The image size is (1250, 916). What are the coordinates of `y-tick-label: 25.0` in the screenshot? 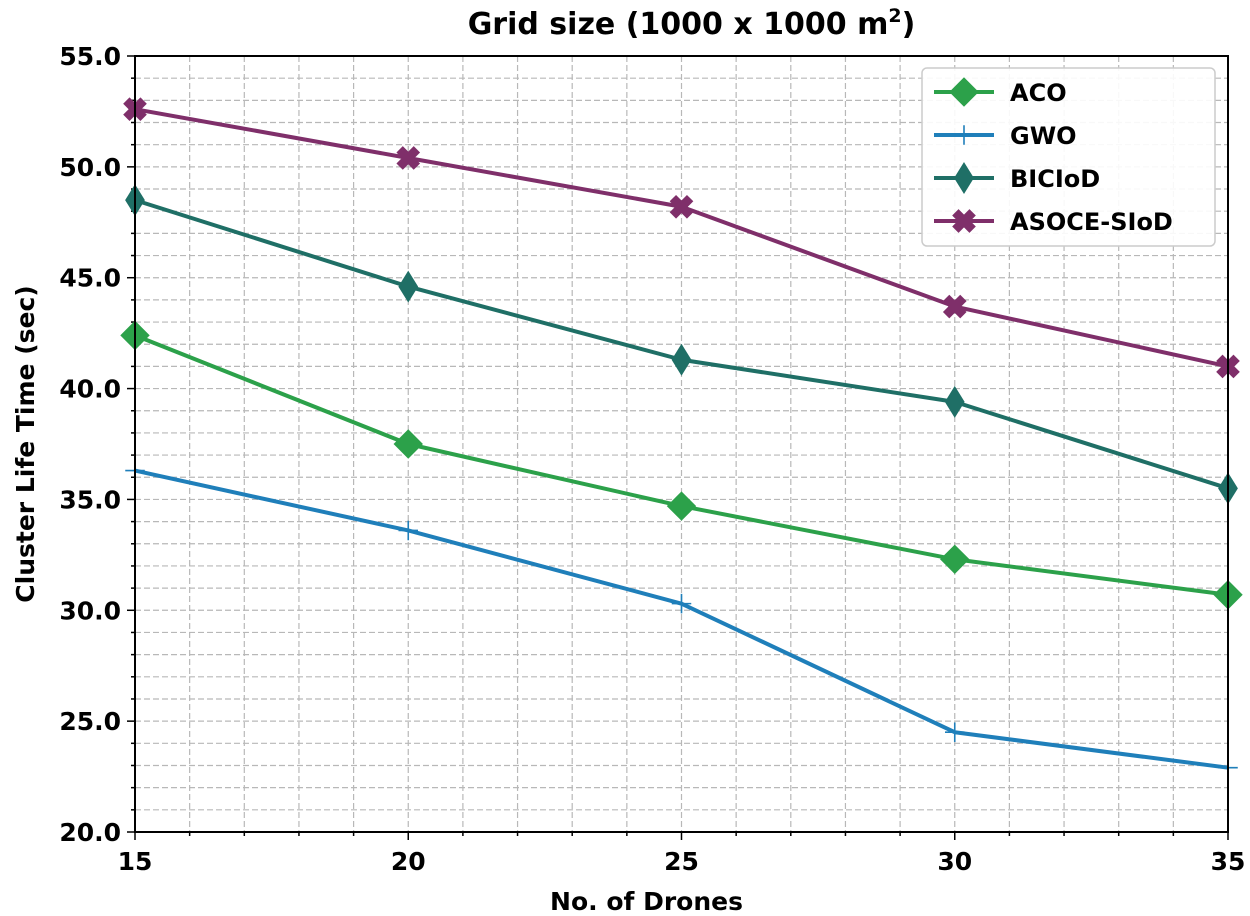 It's located at (90, 721).